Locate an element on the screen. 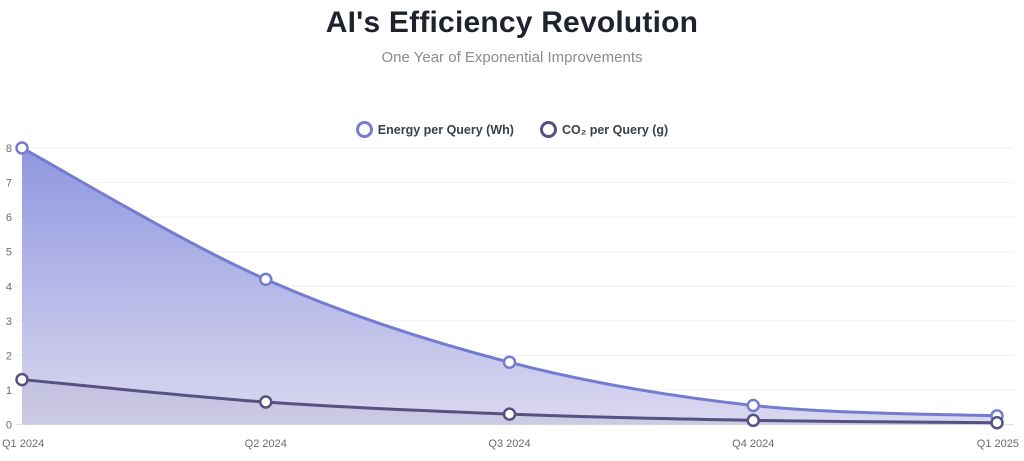 The width and height of the screenshot is (1024, 461). svg-text: 6 is located at coordinates (9, 218).